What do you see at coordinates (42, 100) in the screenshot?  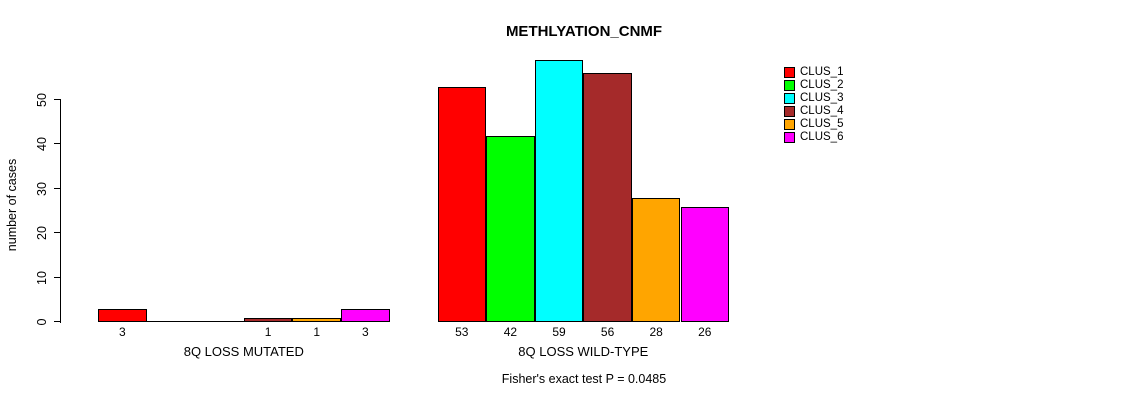 I see `y-axis-tick-label: 50` at bounding box center [42, 100].